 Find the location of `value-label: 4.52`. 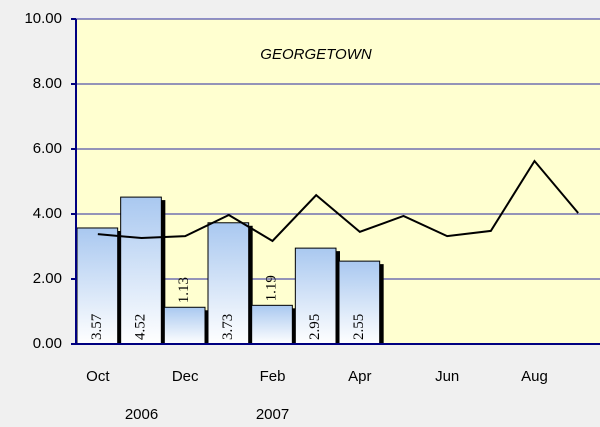

value-label: 4.52 is located at coordinates (140, 327).